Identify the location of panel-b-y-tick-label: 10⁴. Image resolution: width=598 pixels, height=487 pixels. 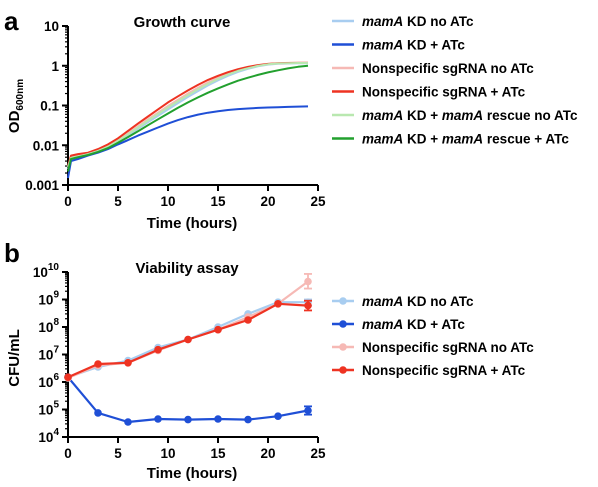
(48, 436).